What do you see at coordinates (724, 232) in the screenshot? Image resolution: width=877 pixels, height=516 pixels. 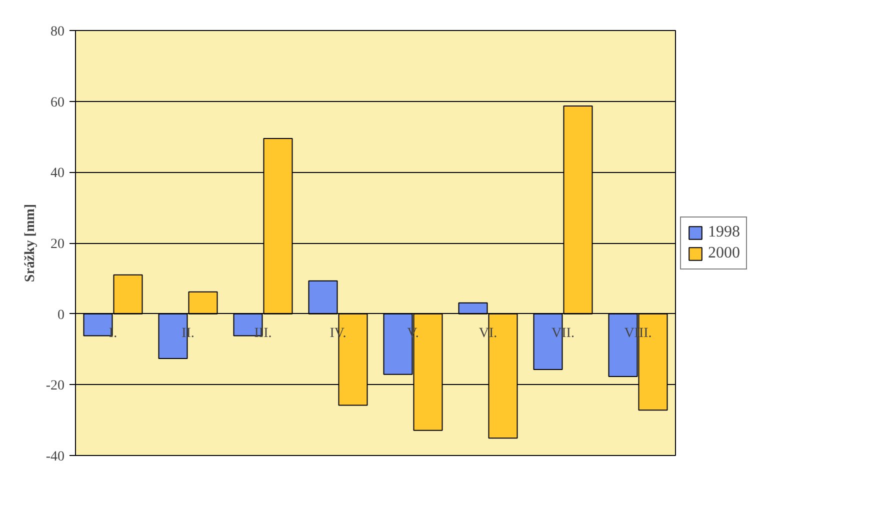 I see `legend-label: 1998` at bounding box center [724, 232].